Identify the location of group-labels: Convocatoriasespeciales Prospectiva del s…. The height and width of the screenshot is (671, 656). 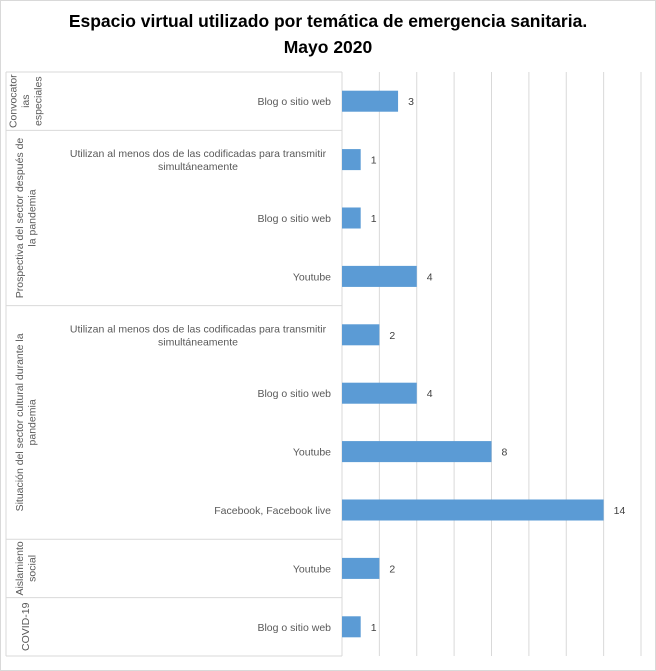
(26, 362).